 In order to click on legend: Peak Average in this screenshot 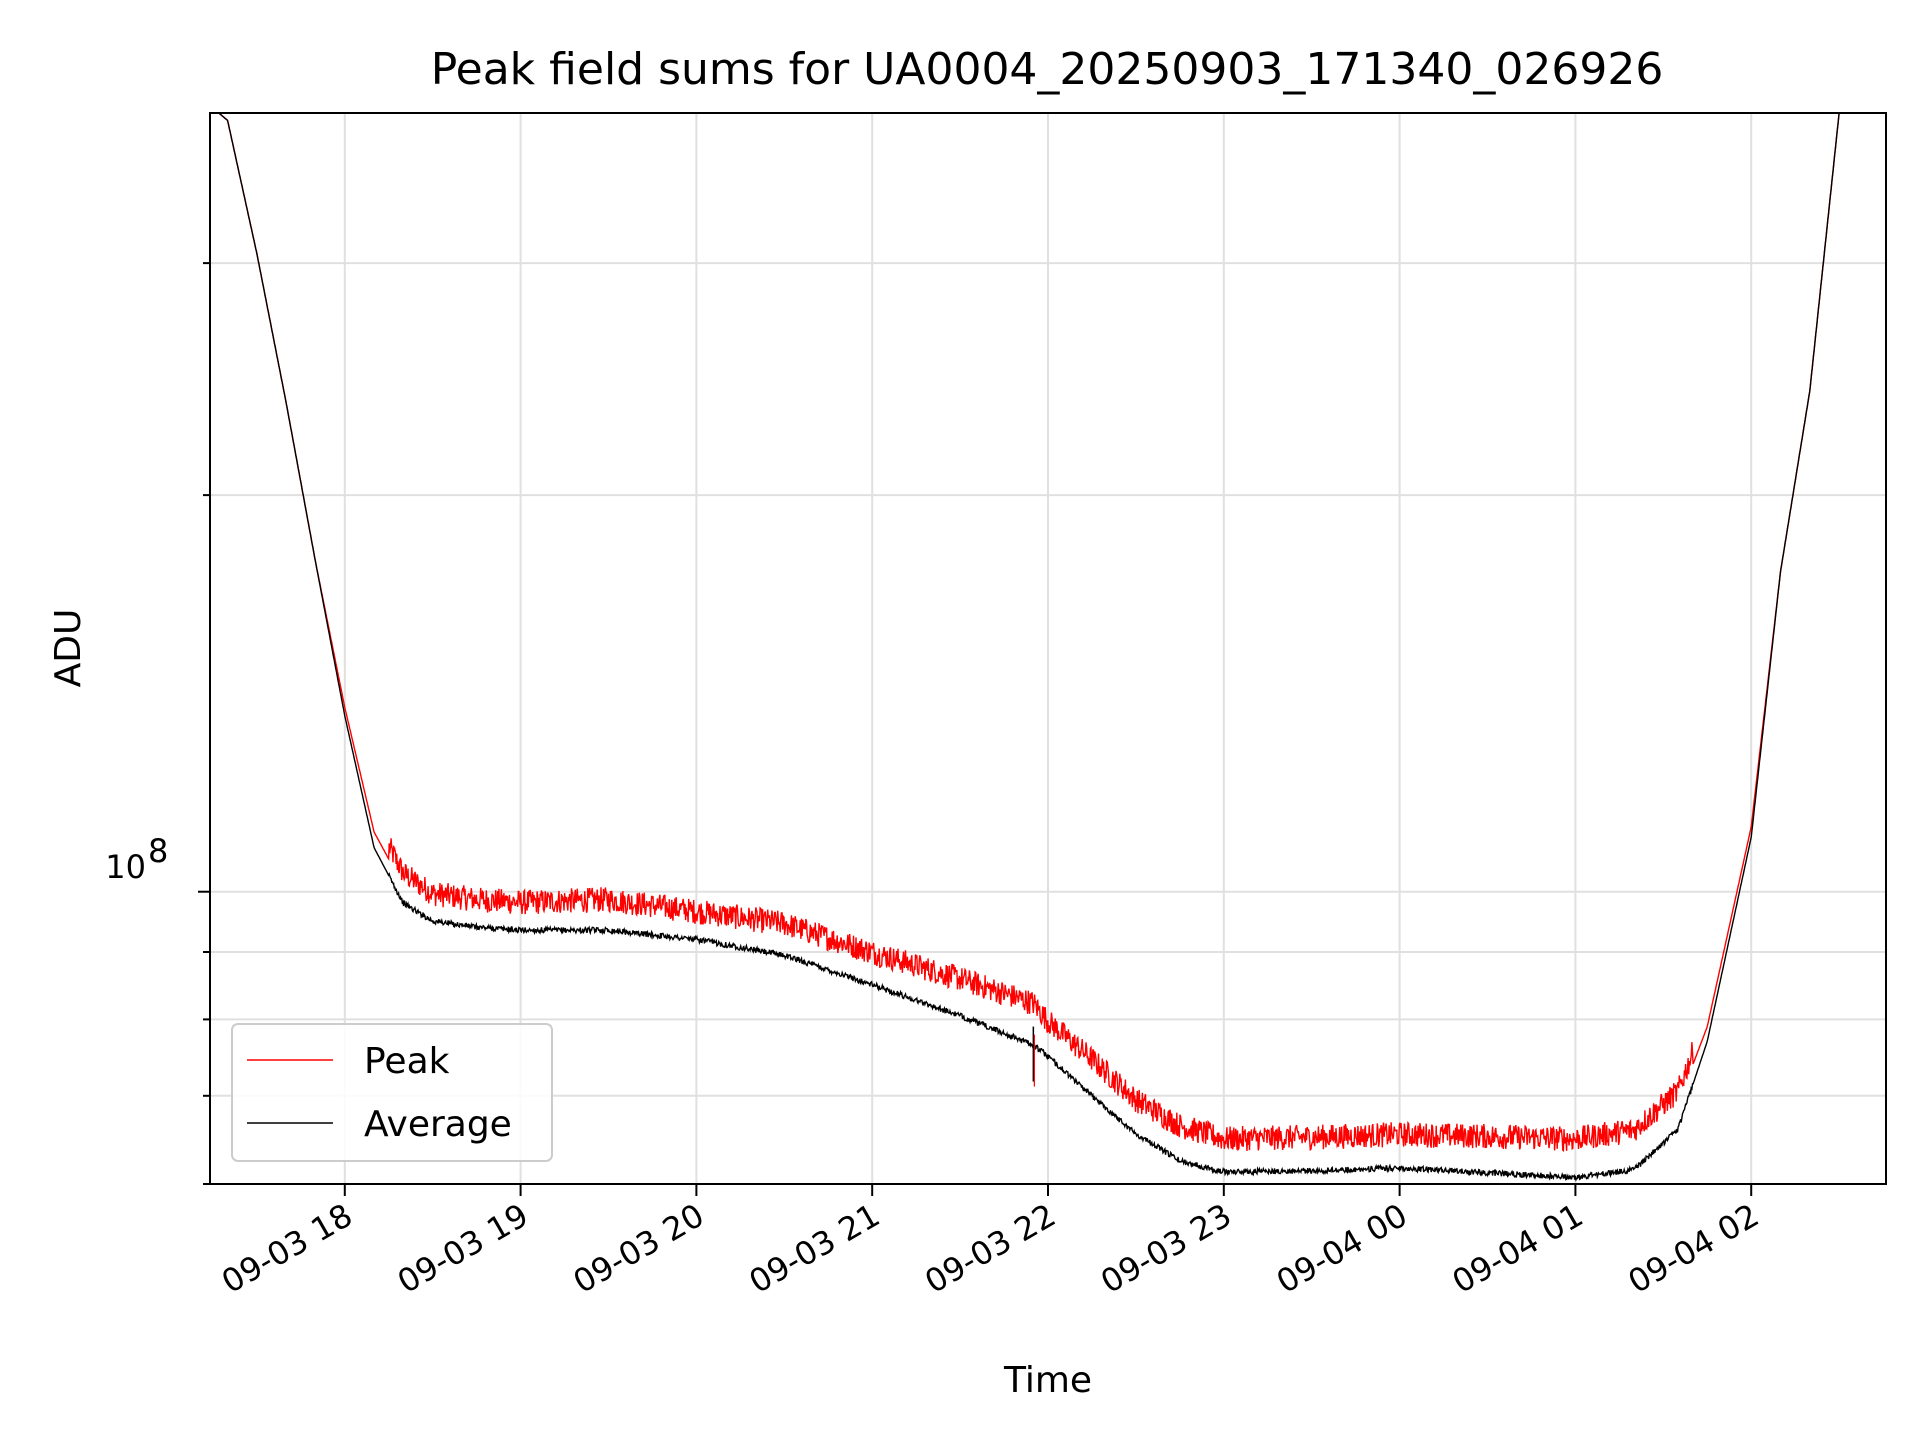, I will do `click(392, 1092)`.